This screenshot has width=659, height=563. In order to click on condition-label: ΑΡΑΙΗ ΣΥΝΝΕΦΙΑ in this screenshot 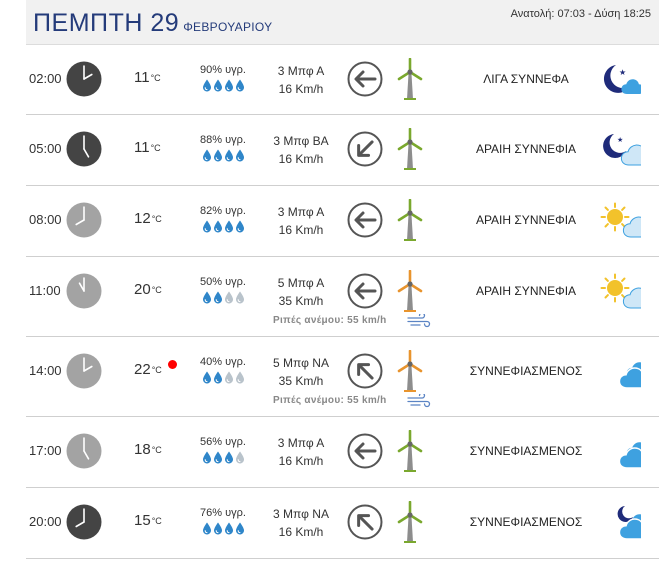, I will do `click(526, 291)`.